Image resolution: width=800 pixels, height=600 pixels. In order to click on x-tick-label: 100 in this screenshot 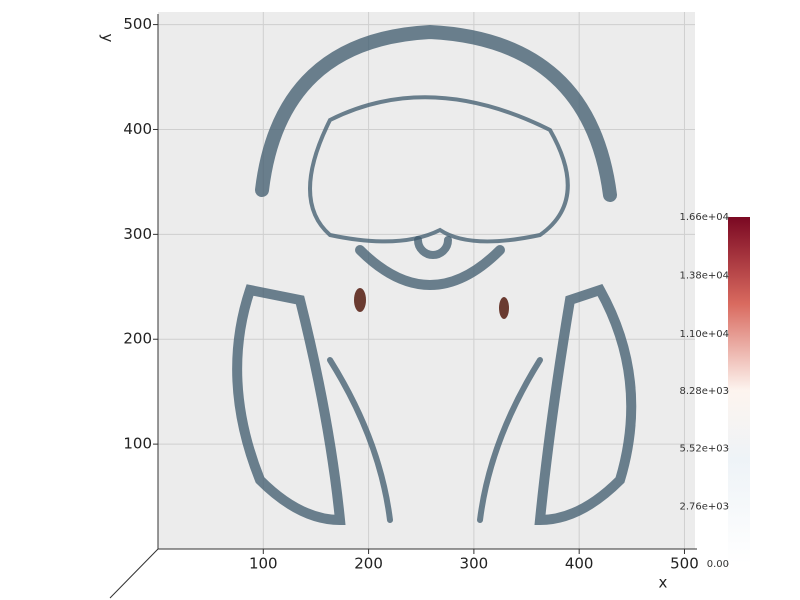, I will do `click(263, 564)`.